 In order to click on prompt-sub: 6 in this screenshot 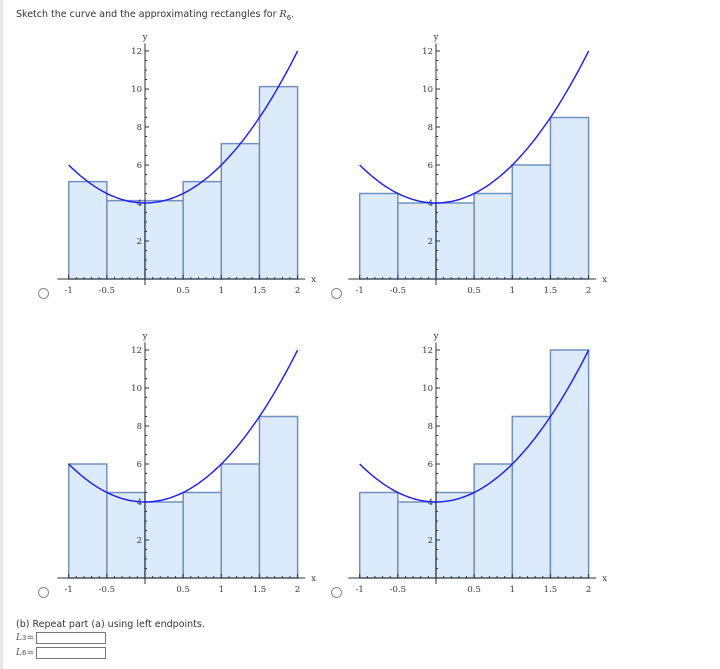, I will do `click(289, 17)`.